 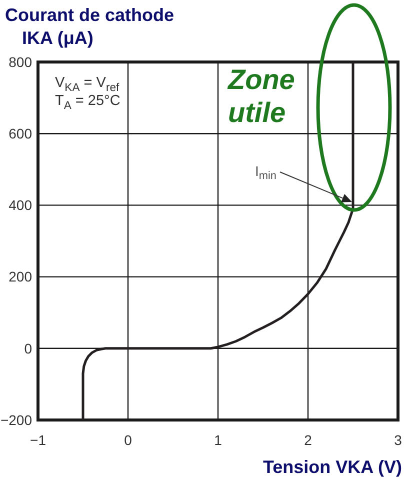 What do you see at coordinates (128, 440) in the screenshot?
I see `x-tick-label: 0` at bounding box center [128, 440].